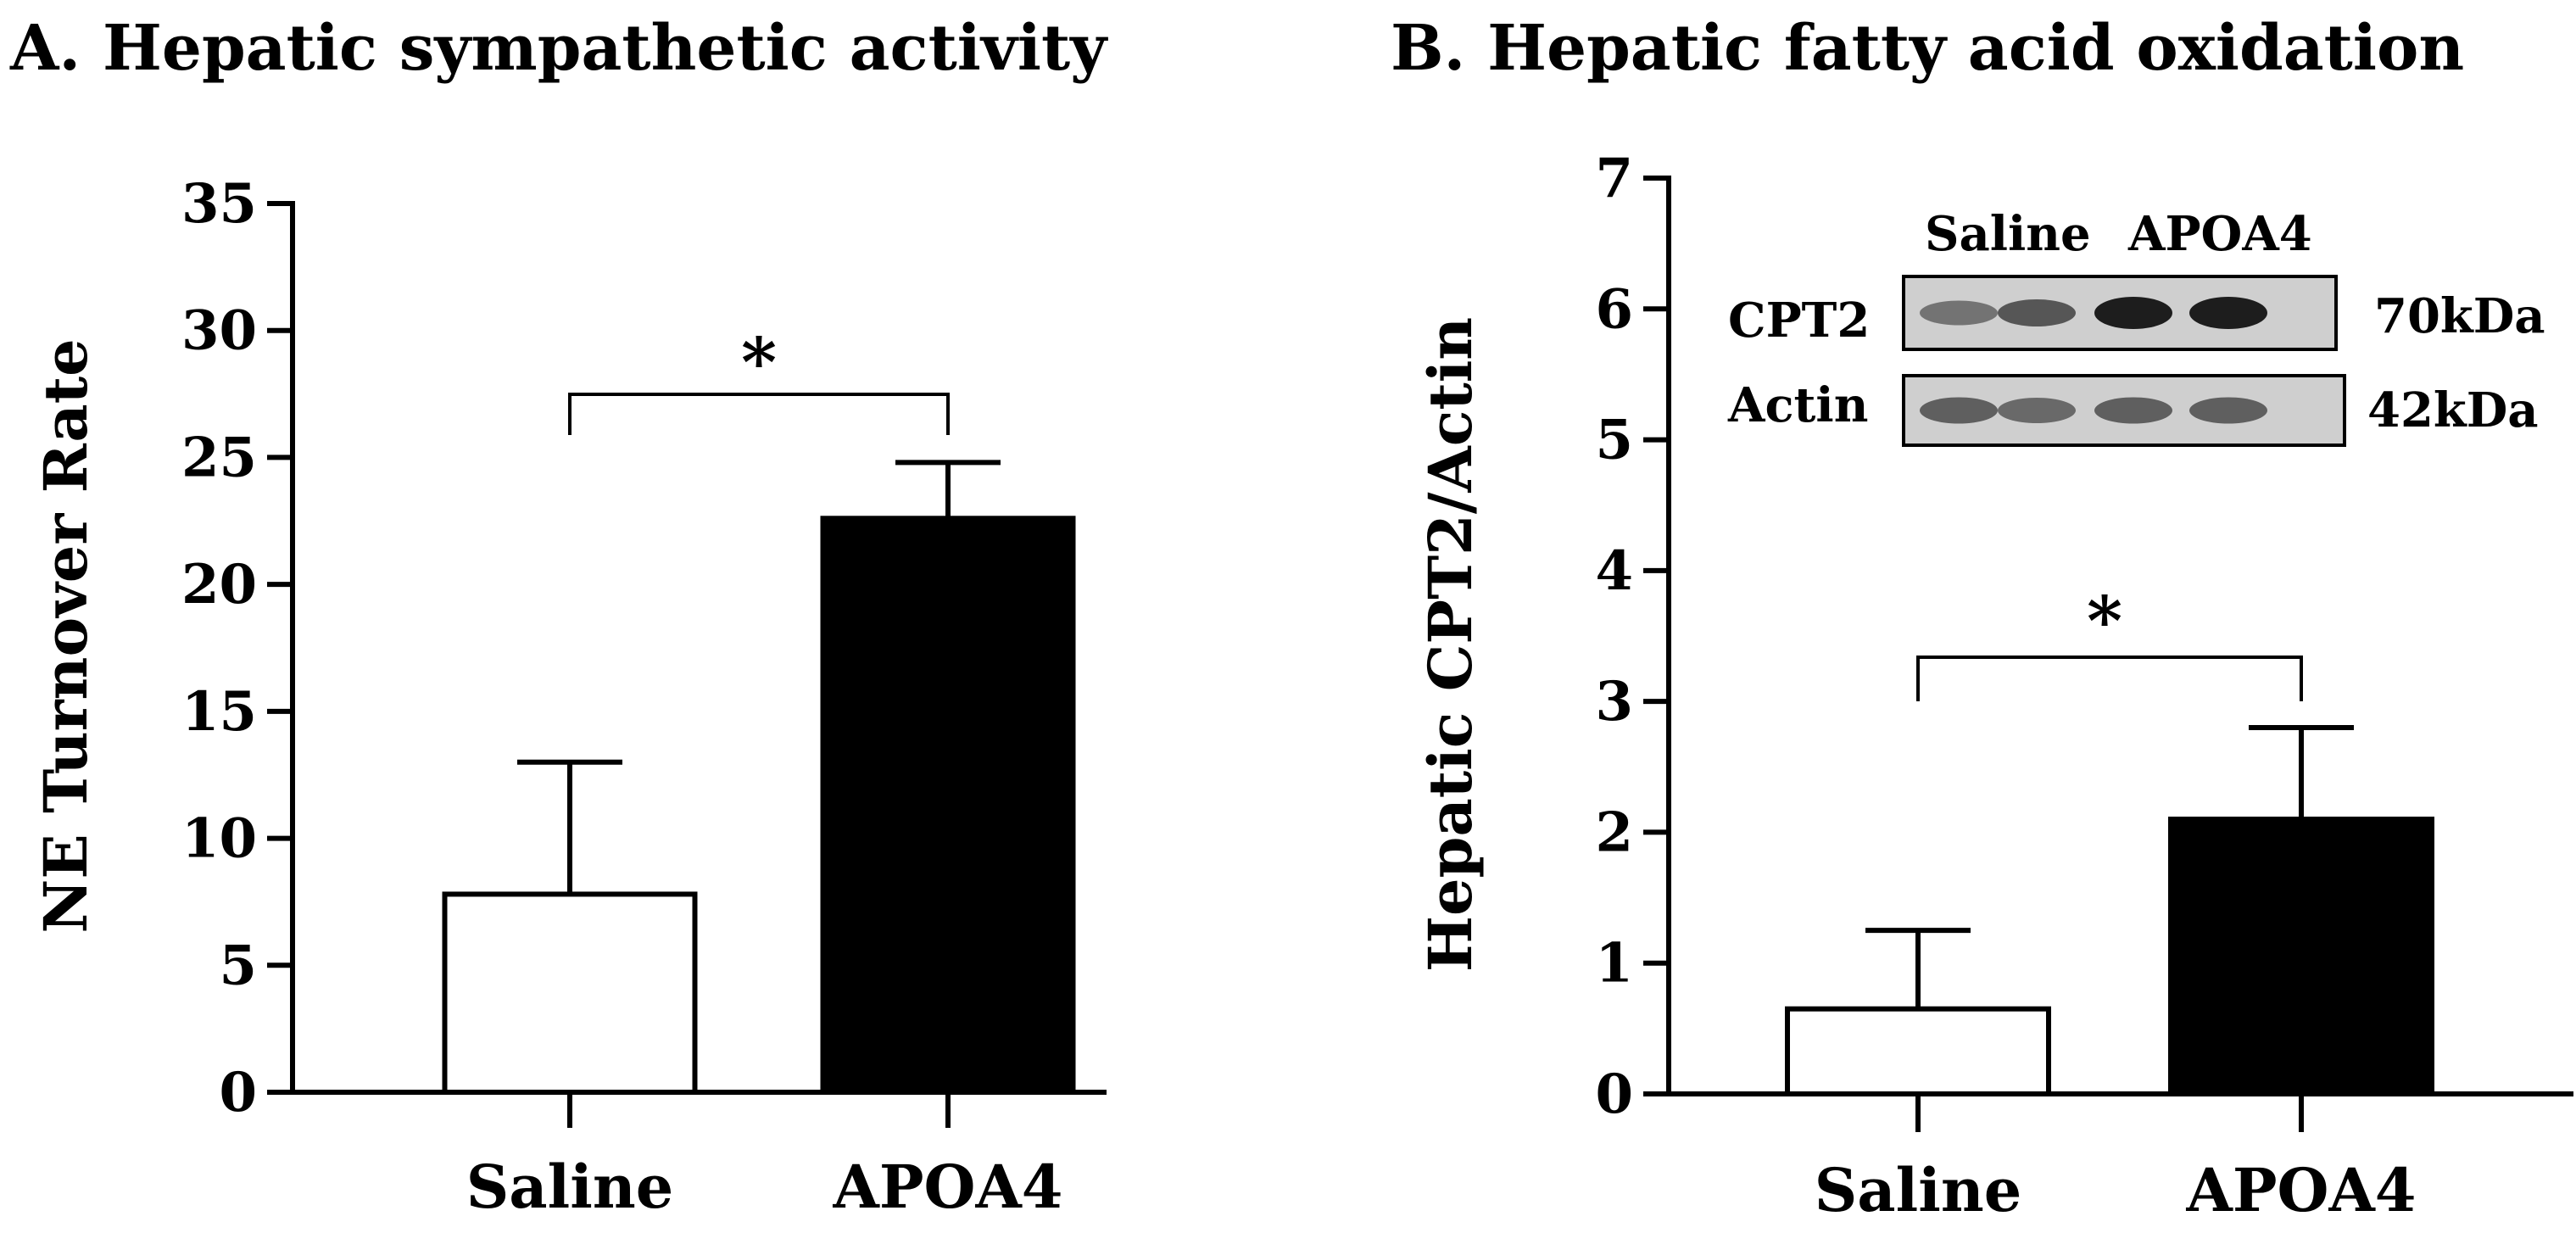  I want to click on panel-b-y-tick-label: 1, so click(1614, 964).